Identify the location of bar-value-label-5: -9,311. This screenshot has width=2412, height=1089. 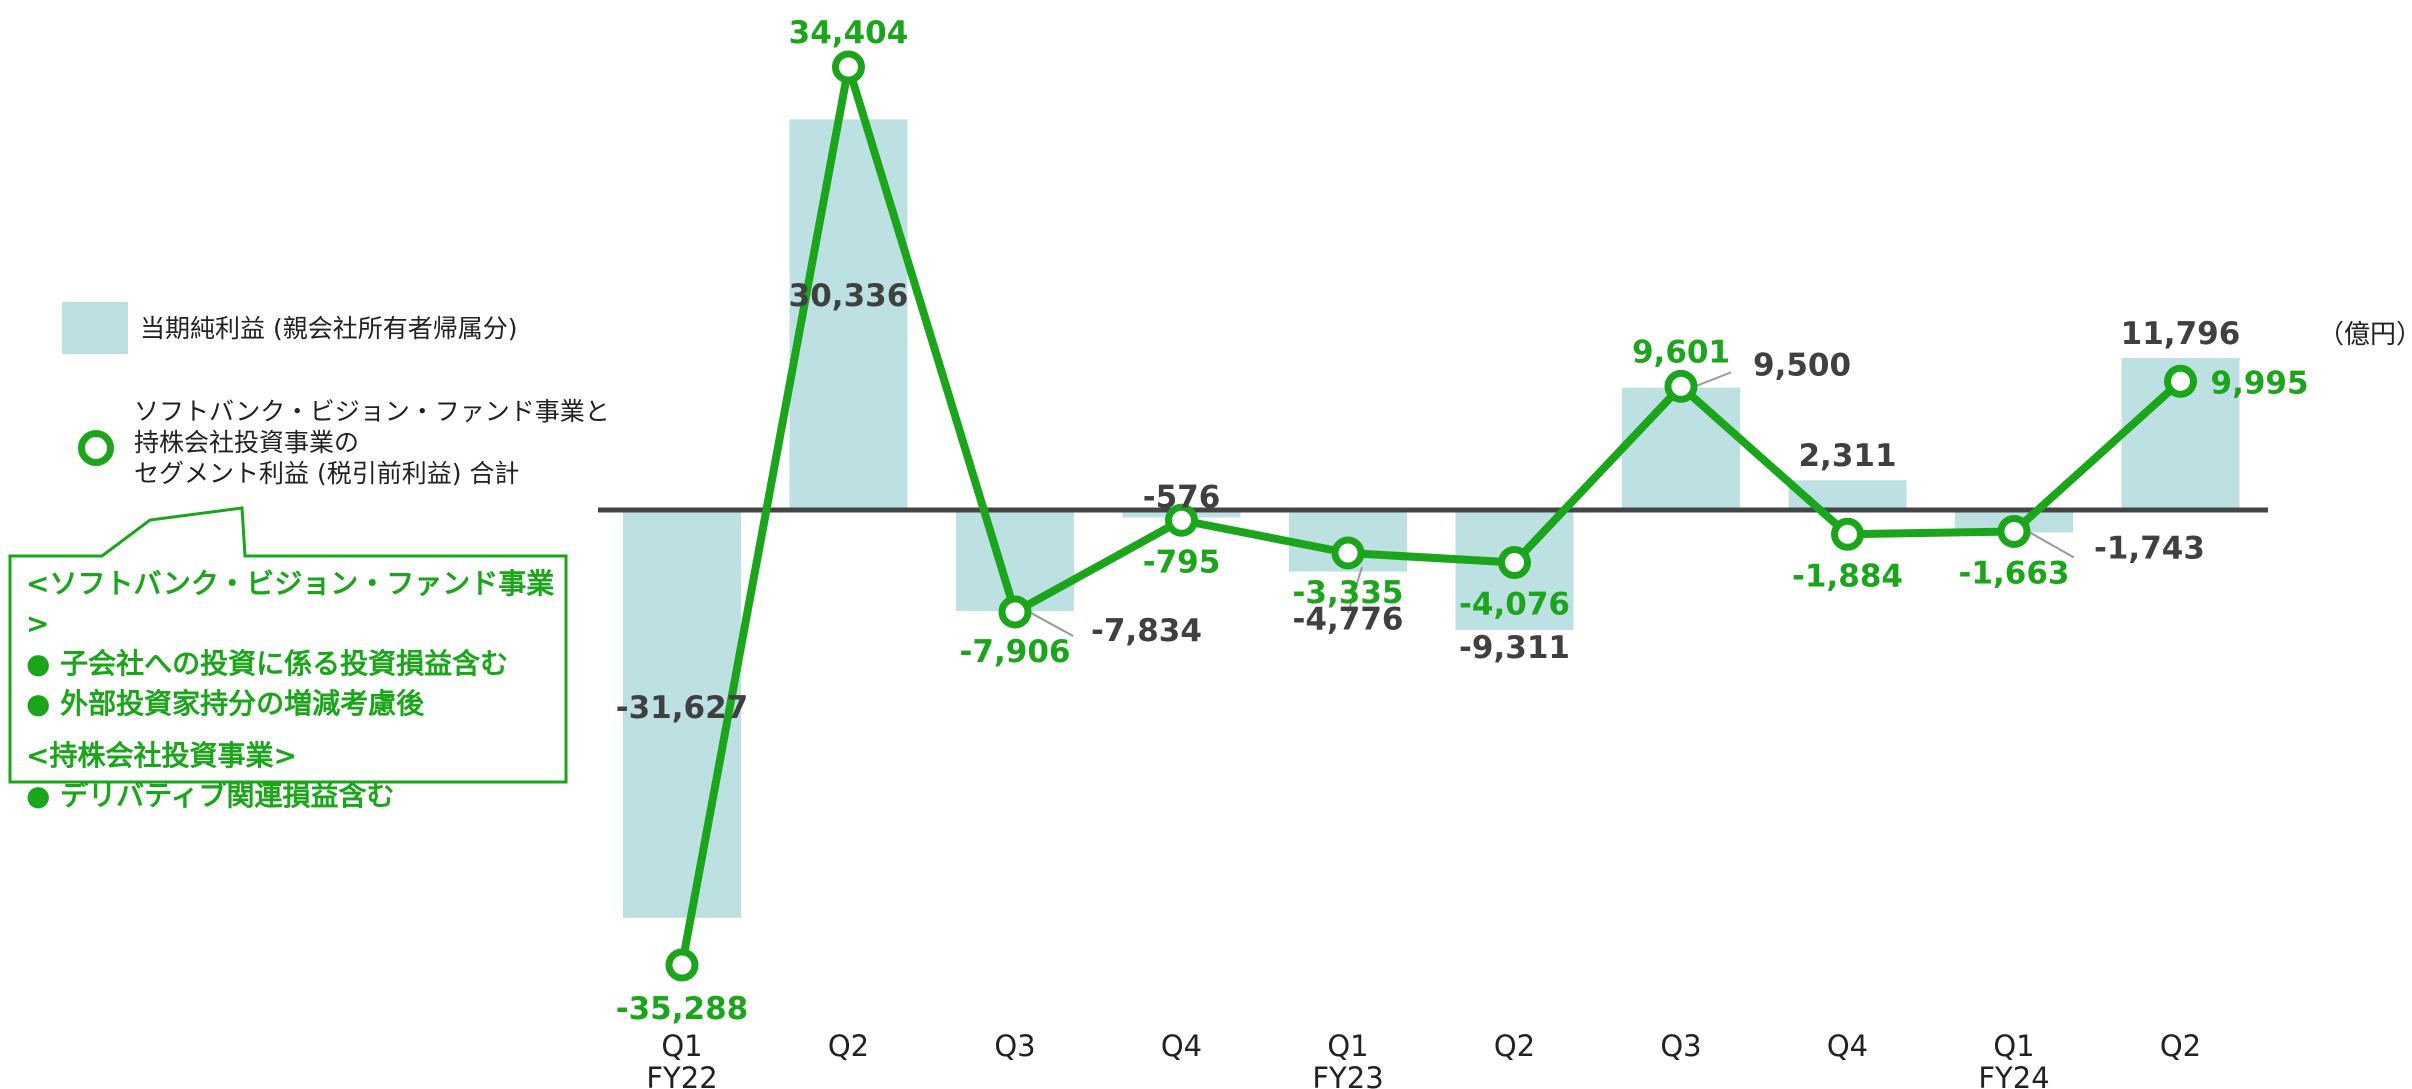
(1514, 648).